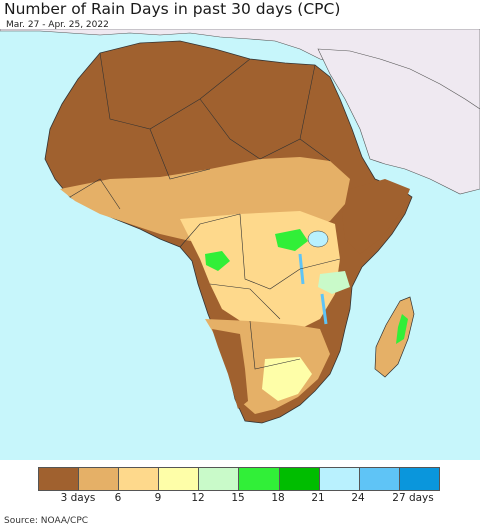 The image size is (480, 530). I want to click on source-credit: Source: NOAA/CPC, so click(46, 521).